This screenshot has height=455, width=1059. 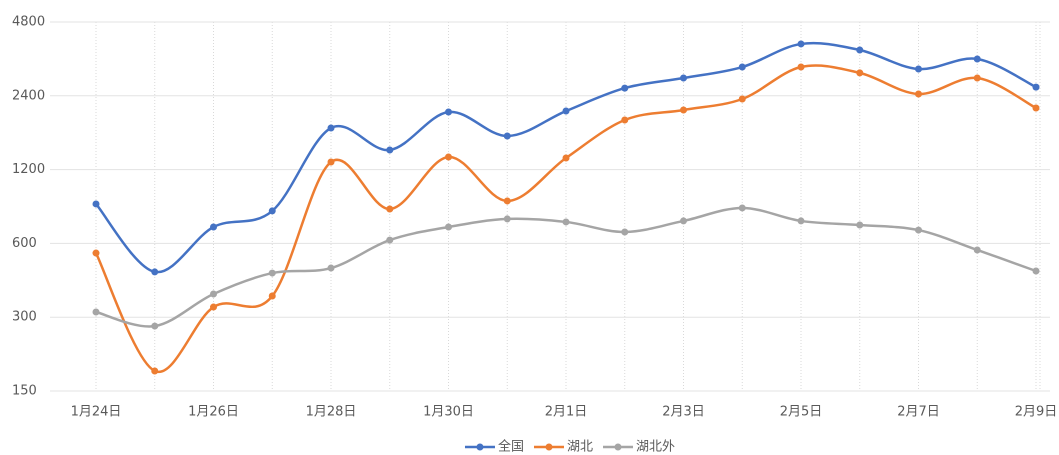 I want to click on x-tick-label: 2月1日, so click(x=566, y=412).